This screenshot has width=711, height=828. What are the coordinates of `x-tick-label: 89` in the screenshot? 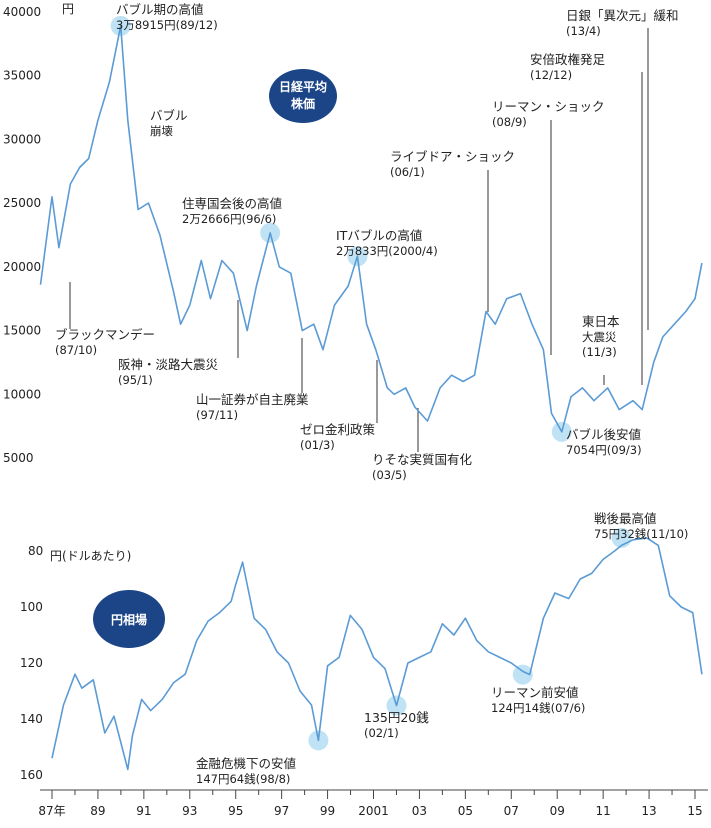 It's located at (97, 811).